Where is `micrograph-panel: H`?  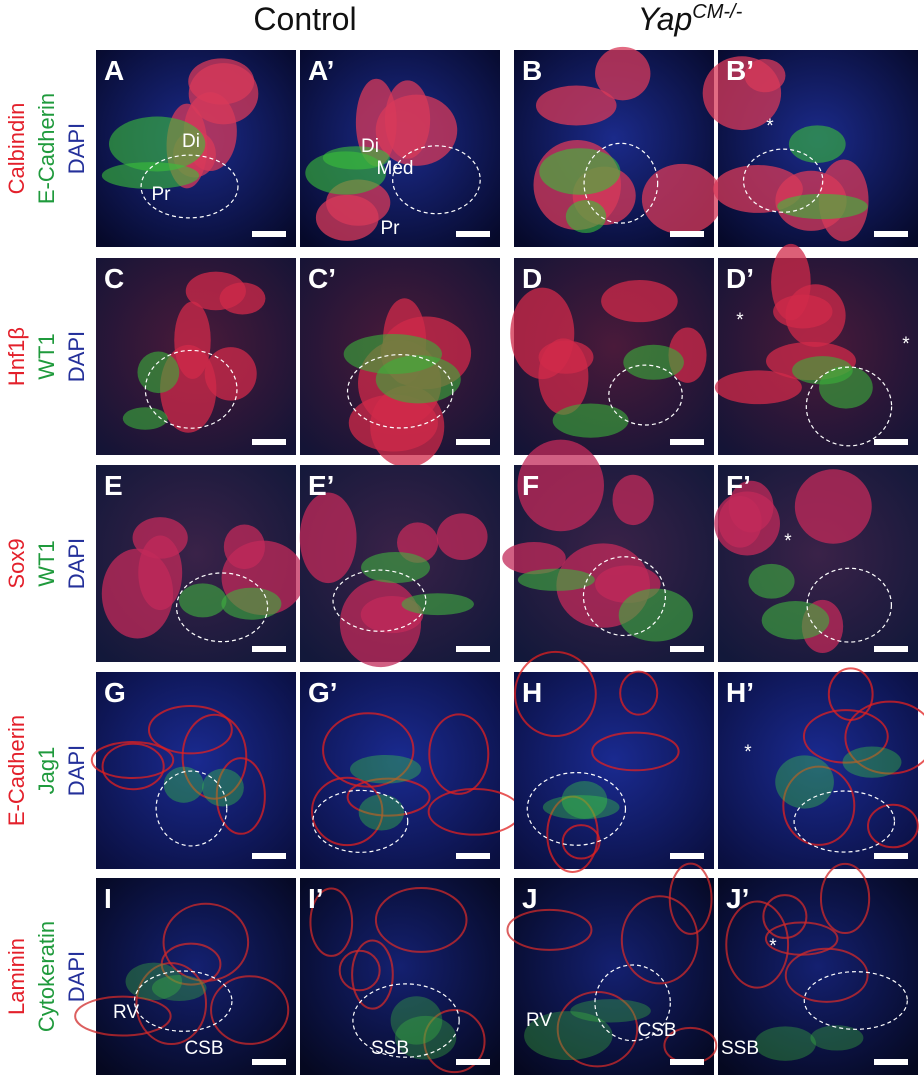 micrograph-panel: H is located at coordinates (614, 761).